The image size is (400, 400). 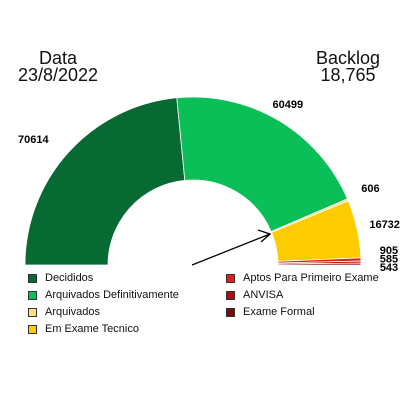 I want to click on legend-item-arquivados: Arquivados, so click(x=64, y=312).